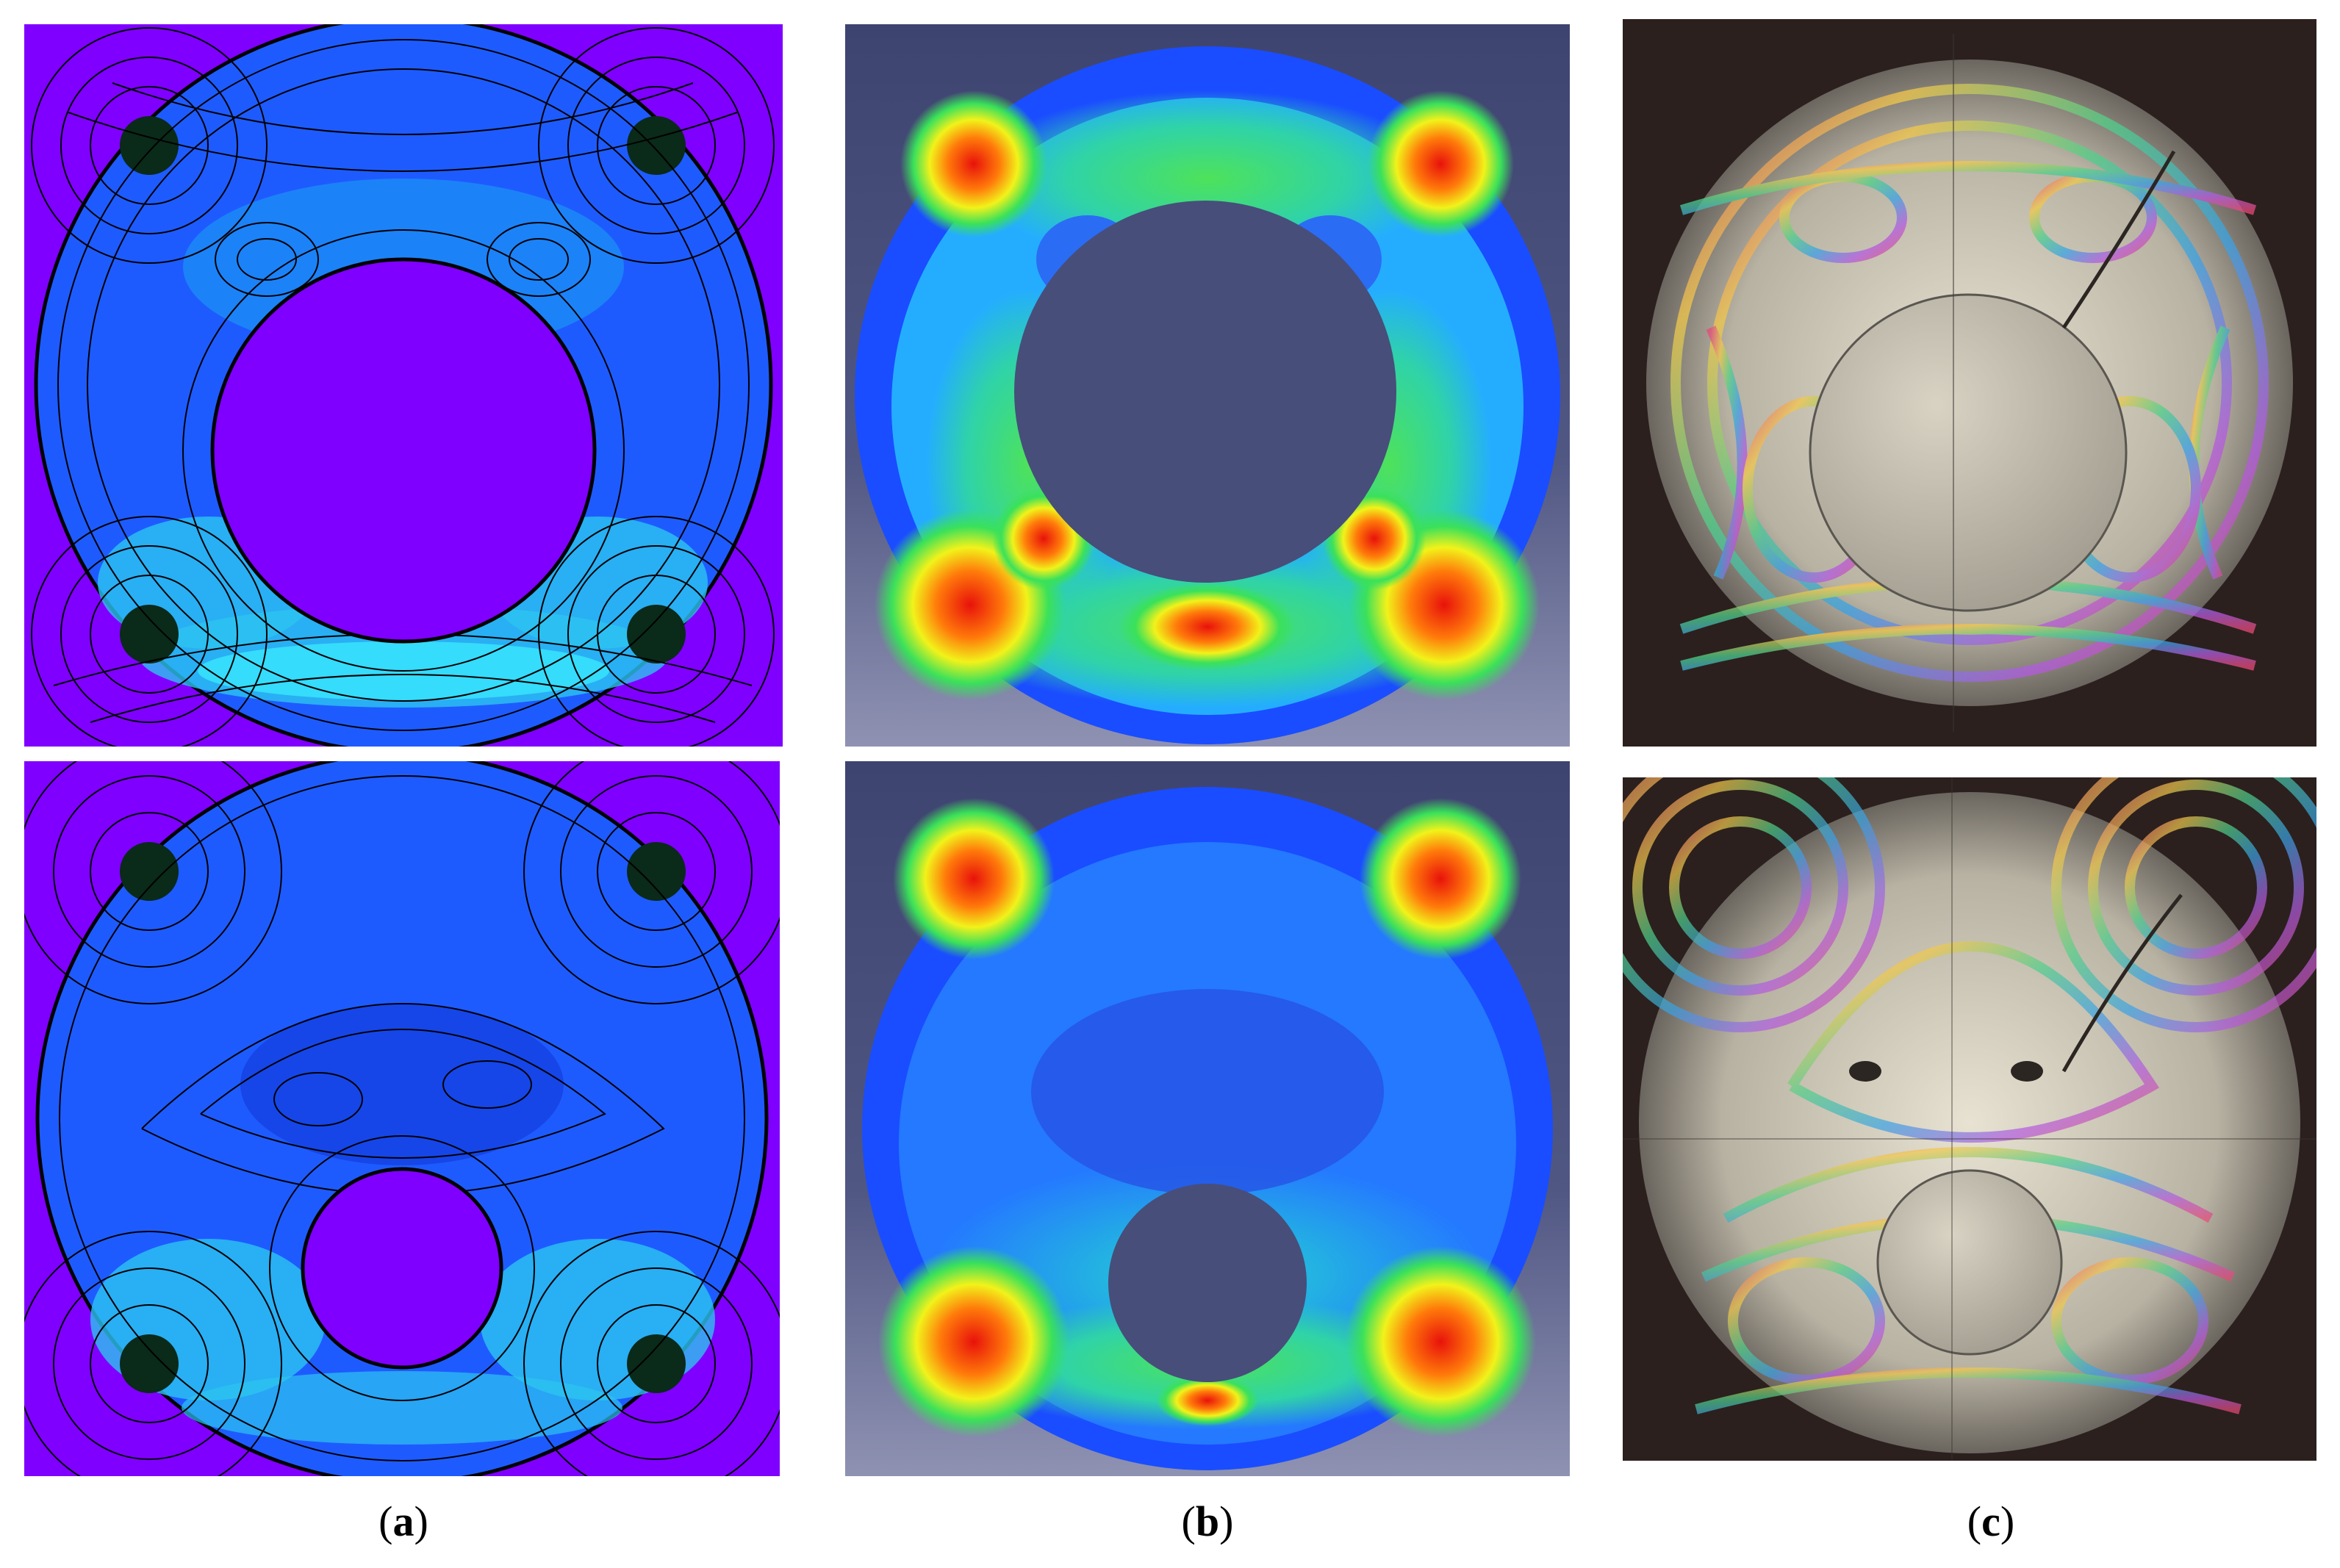 Image resolution: width=2340 pixels, height=1568 pixels. Describe the element at coordinates (1208, 1118) in the screenshot. I see `fe-plot-bottom` at that location.